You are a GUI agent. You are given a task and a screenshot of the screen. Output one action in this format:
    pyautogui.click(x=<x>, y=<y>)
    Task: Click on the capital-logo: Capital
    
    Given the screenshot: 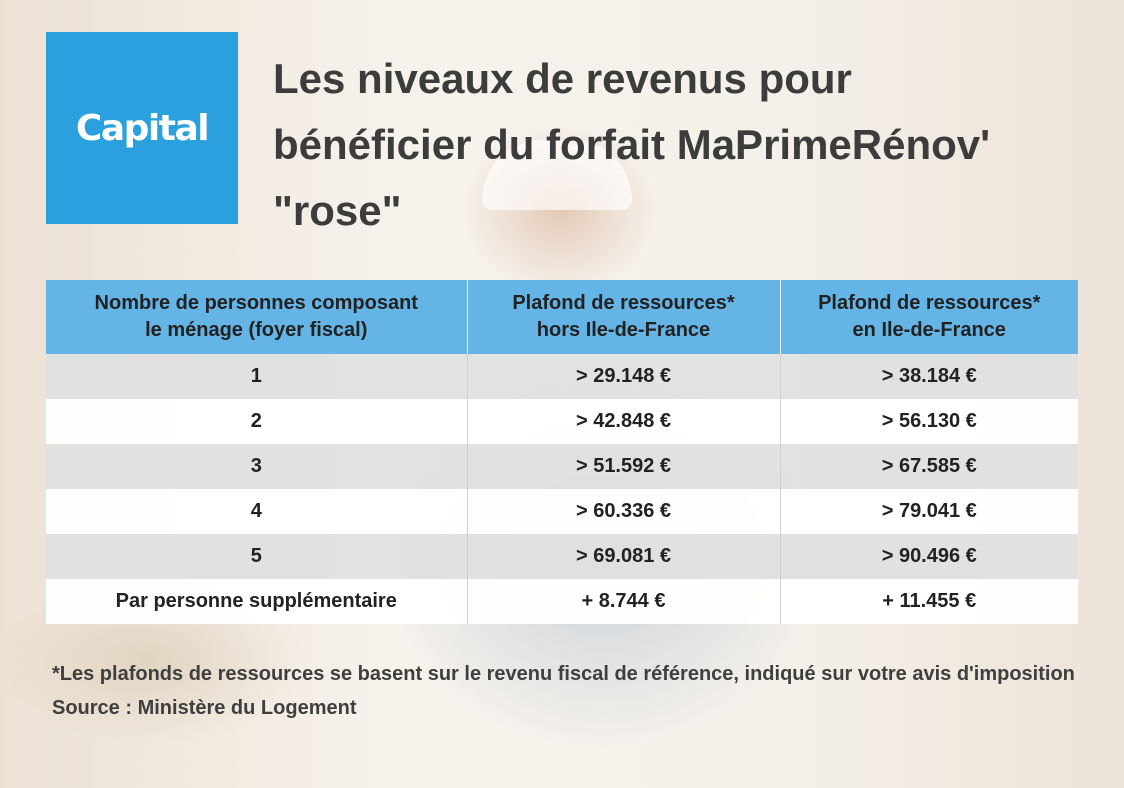 What is the action you would take?
    pyautogui.click(x=142, y=128)
    